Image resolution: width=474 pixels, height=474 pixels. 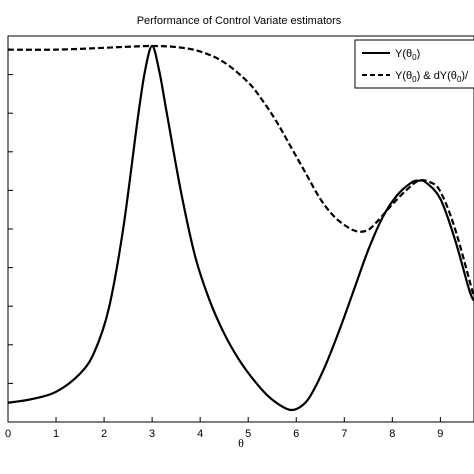 I want to click on x-axis-ticks, so click(x=224, y=419).